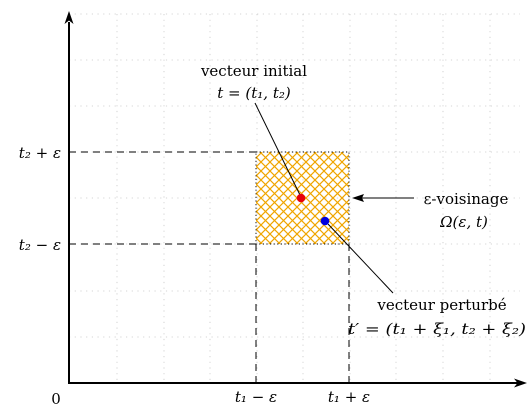  I want to click on x-axis-arrow-icon, so click(520, 383).